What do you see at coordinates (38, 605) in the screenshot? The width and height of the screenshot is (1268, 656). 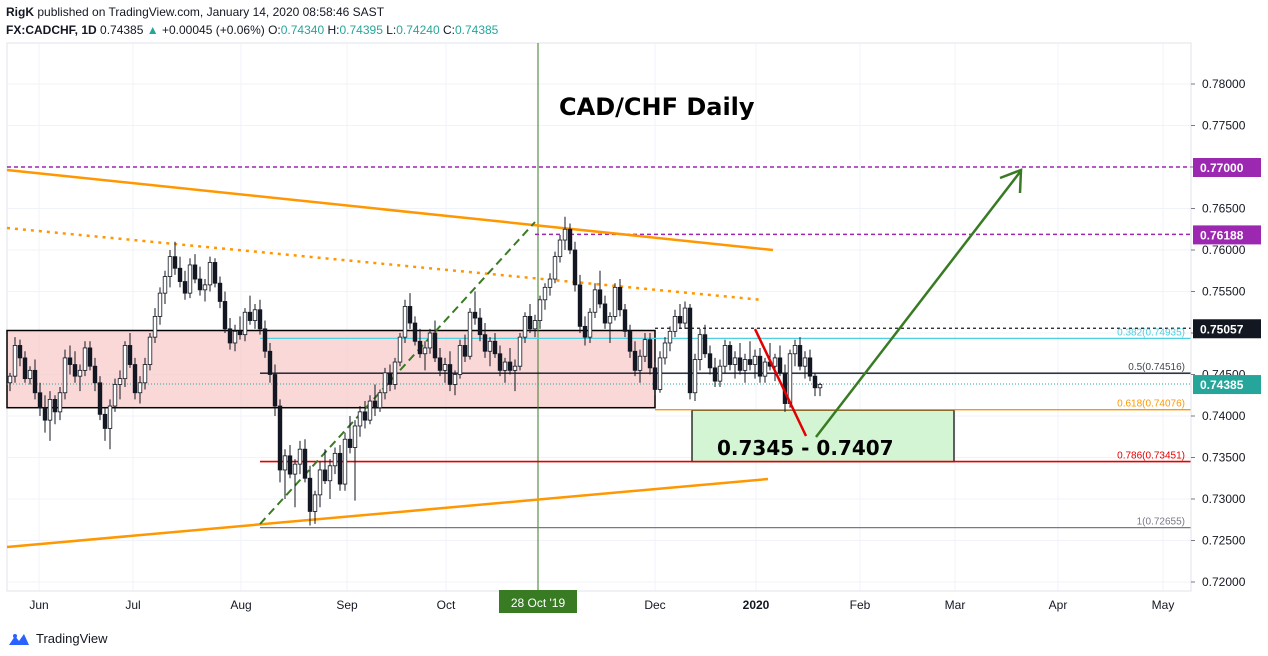 I see `x-tick-label: Jun` at bounding box center [38, 605].